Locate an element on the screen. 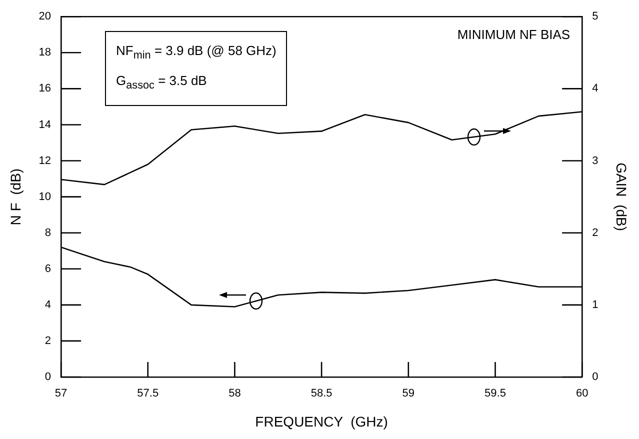  y-tick-label: 20 is located at coordinates (45, 16).